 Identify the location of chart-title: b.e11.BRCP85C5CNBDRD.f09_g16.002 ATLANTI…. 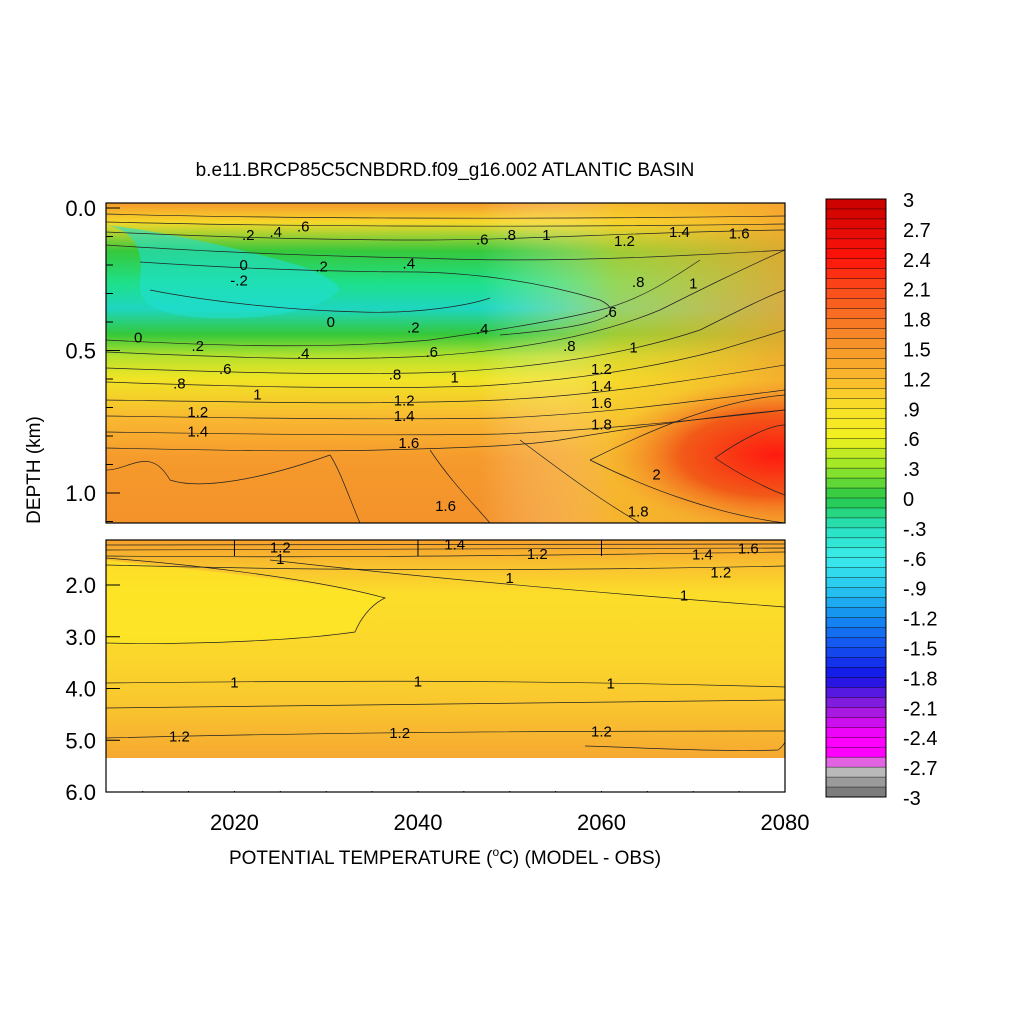
(445, 170).